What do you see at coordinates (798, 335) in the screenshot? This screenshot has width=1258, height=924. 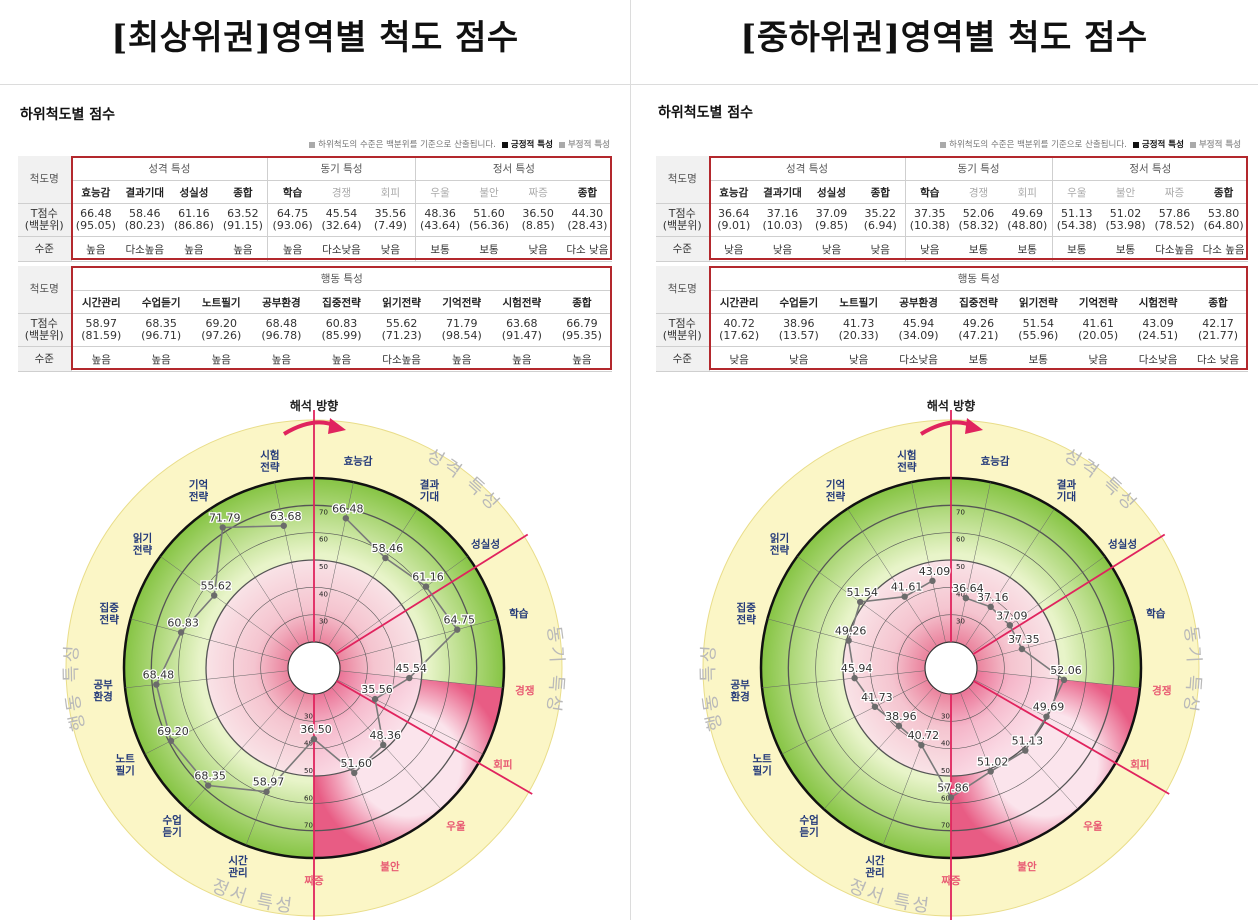 I see `percentile: (13.57)` at bounding box center [798, 335].